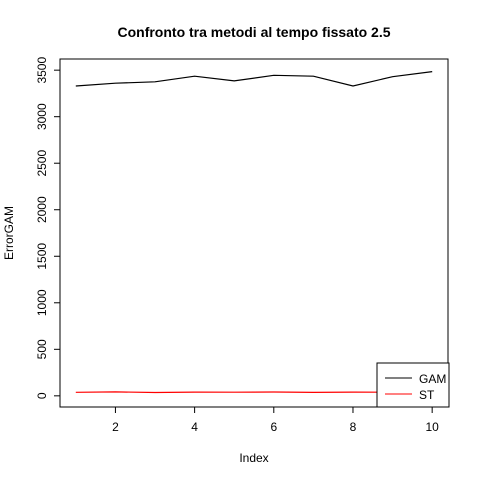 Image resolution: width=480 pixels, height=480 pixels. What do you see at coordinates (47, 228) in the screenshot?
I see `y-axis: 0 500 1000 1500 2000 2500 3000 3500` at bounding box center [47, 228].